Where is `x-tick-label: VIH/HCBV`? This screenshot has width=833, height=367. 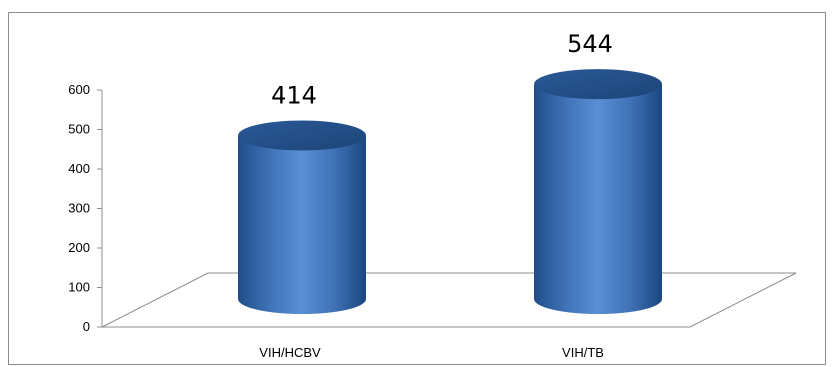 x-tick-label: VIH/HCBV is located at coordinates (290, 352).